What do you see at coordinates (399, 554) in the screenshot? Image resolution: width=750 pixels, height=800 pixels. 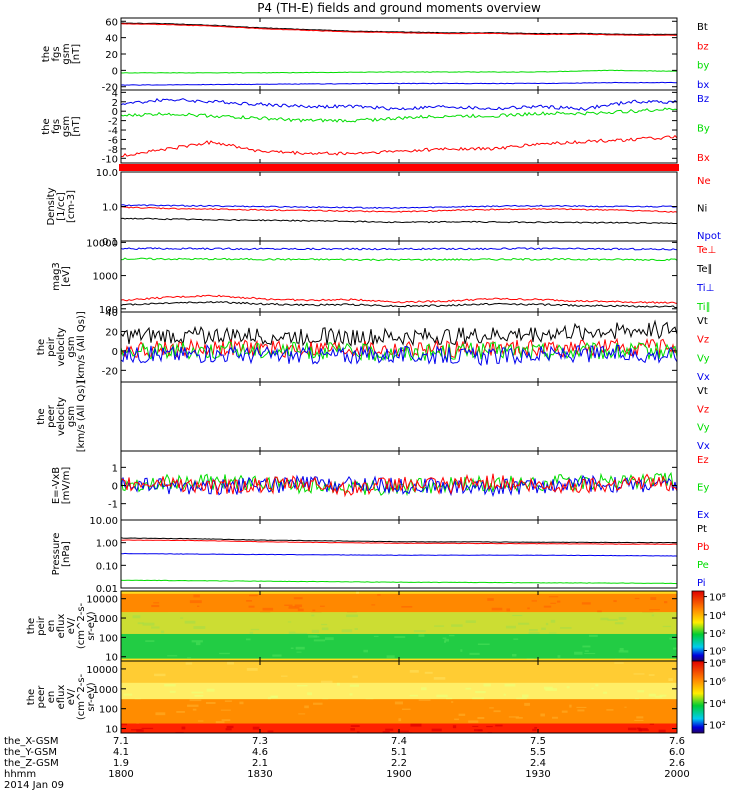 I see `series-Pi` at bounding box center [399, 554].